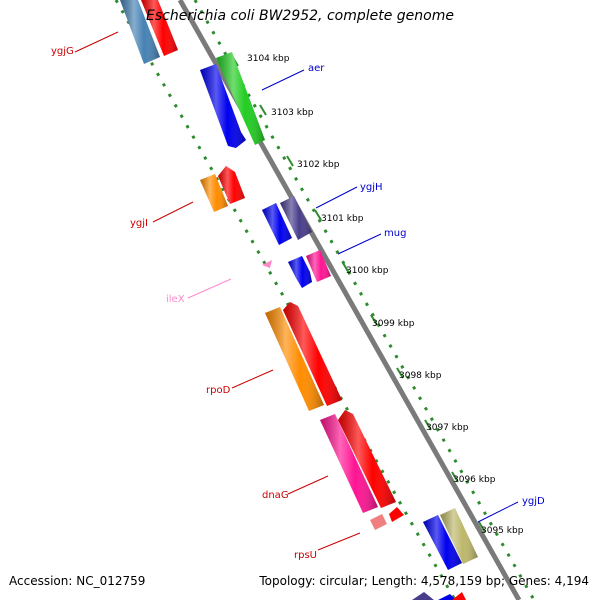 This screenshot has width=600, height=605. Describe the element at coordinates (287, 220) in the screenshot. I see `feature-ygjH` at that location.